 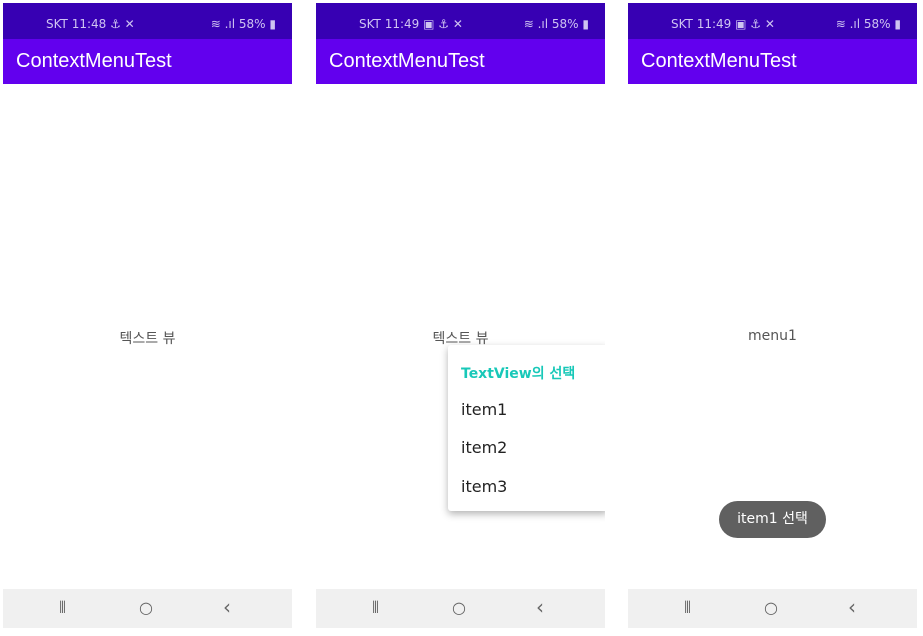 What do you see at coordinates (484, 409) in the screenshot?
I see `menu-item-1: item1` at bounding box center [484, 409].